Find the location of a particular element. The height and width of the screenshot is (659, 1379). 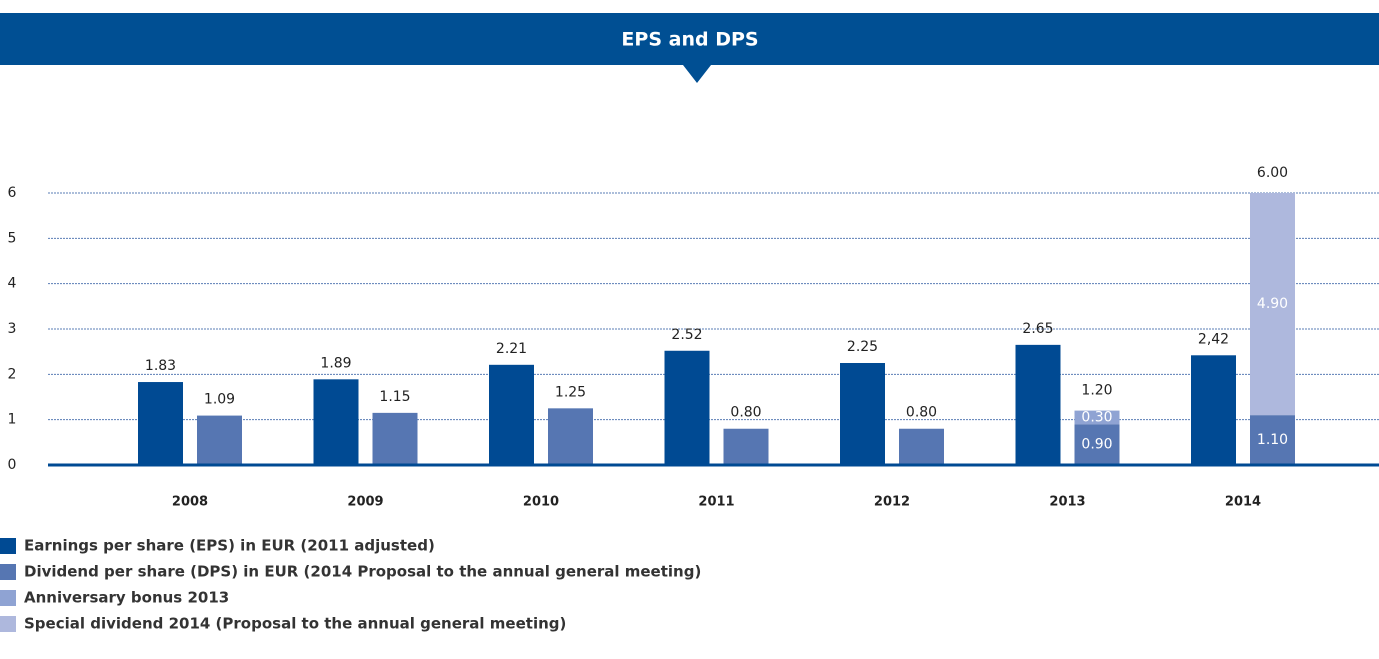

value-label: 0.30 is located at coordinates (1096, 417).